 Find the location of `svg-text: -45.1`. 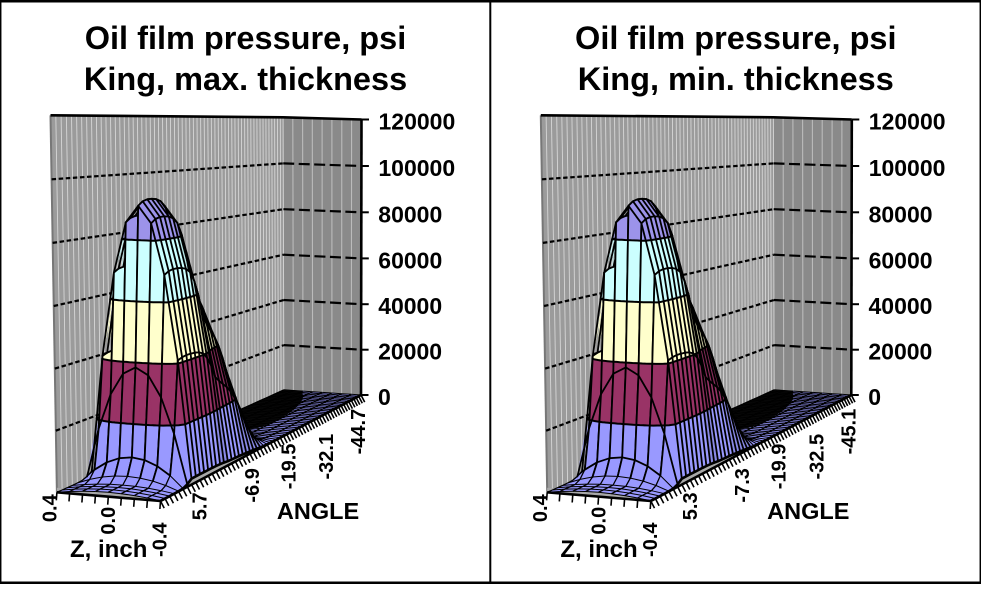

svg-text: -45.1 is located at coordinates (849, 432).